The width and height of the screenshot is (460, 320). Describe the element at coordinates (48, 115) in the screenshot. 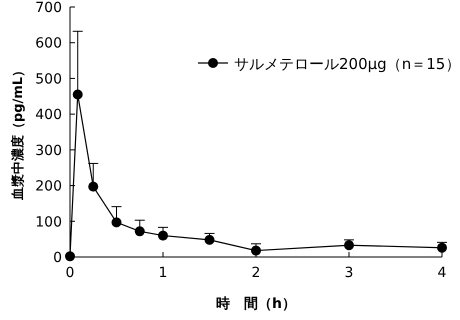

I see `y-tick-label: 400` at that location.